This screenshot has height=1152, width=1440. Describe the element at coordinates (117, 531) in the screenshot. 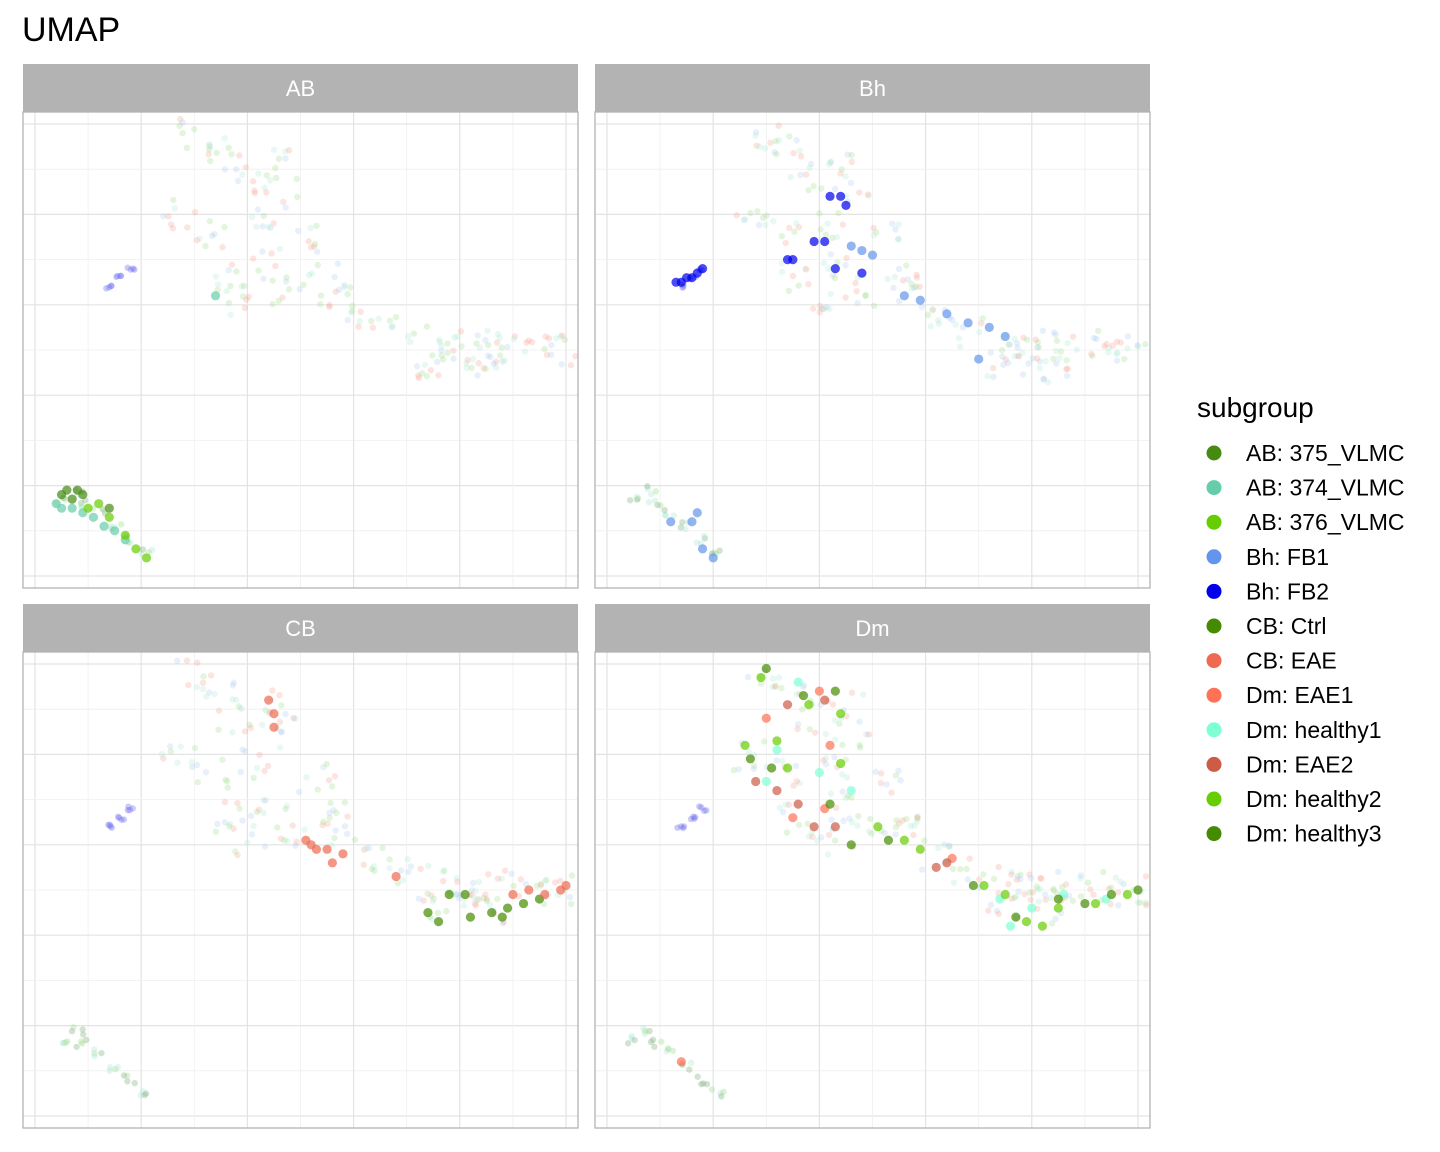

I see `series-ab-376-vlmc` at that location.